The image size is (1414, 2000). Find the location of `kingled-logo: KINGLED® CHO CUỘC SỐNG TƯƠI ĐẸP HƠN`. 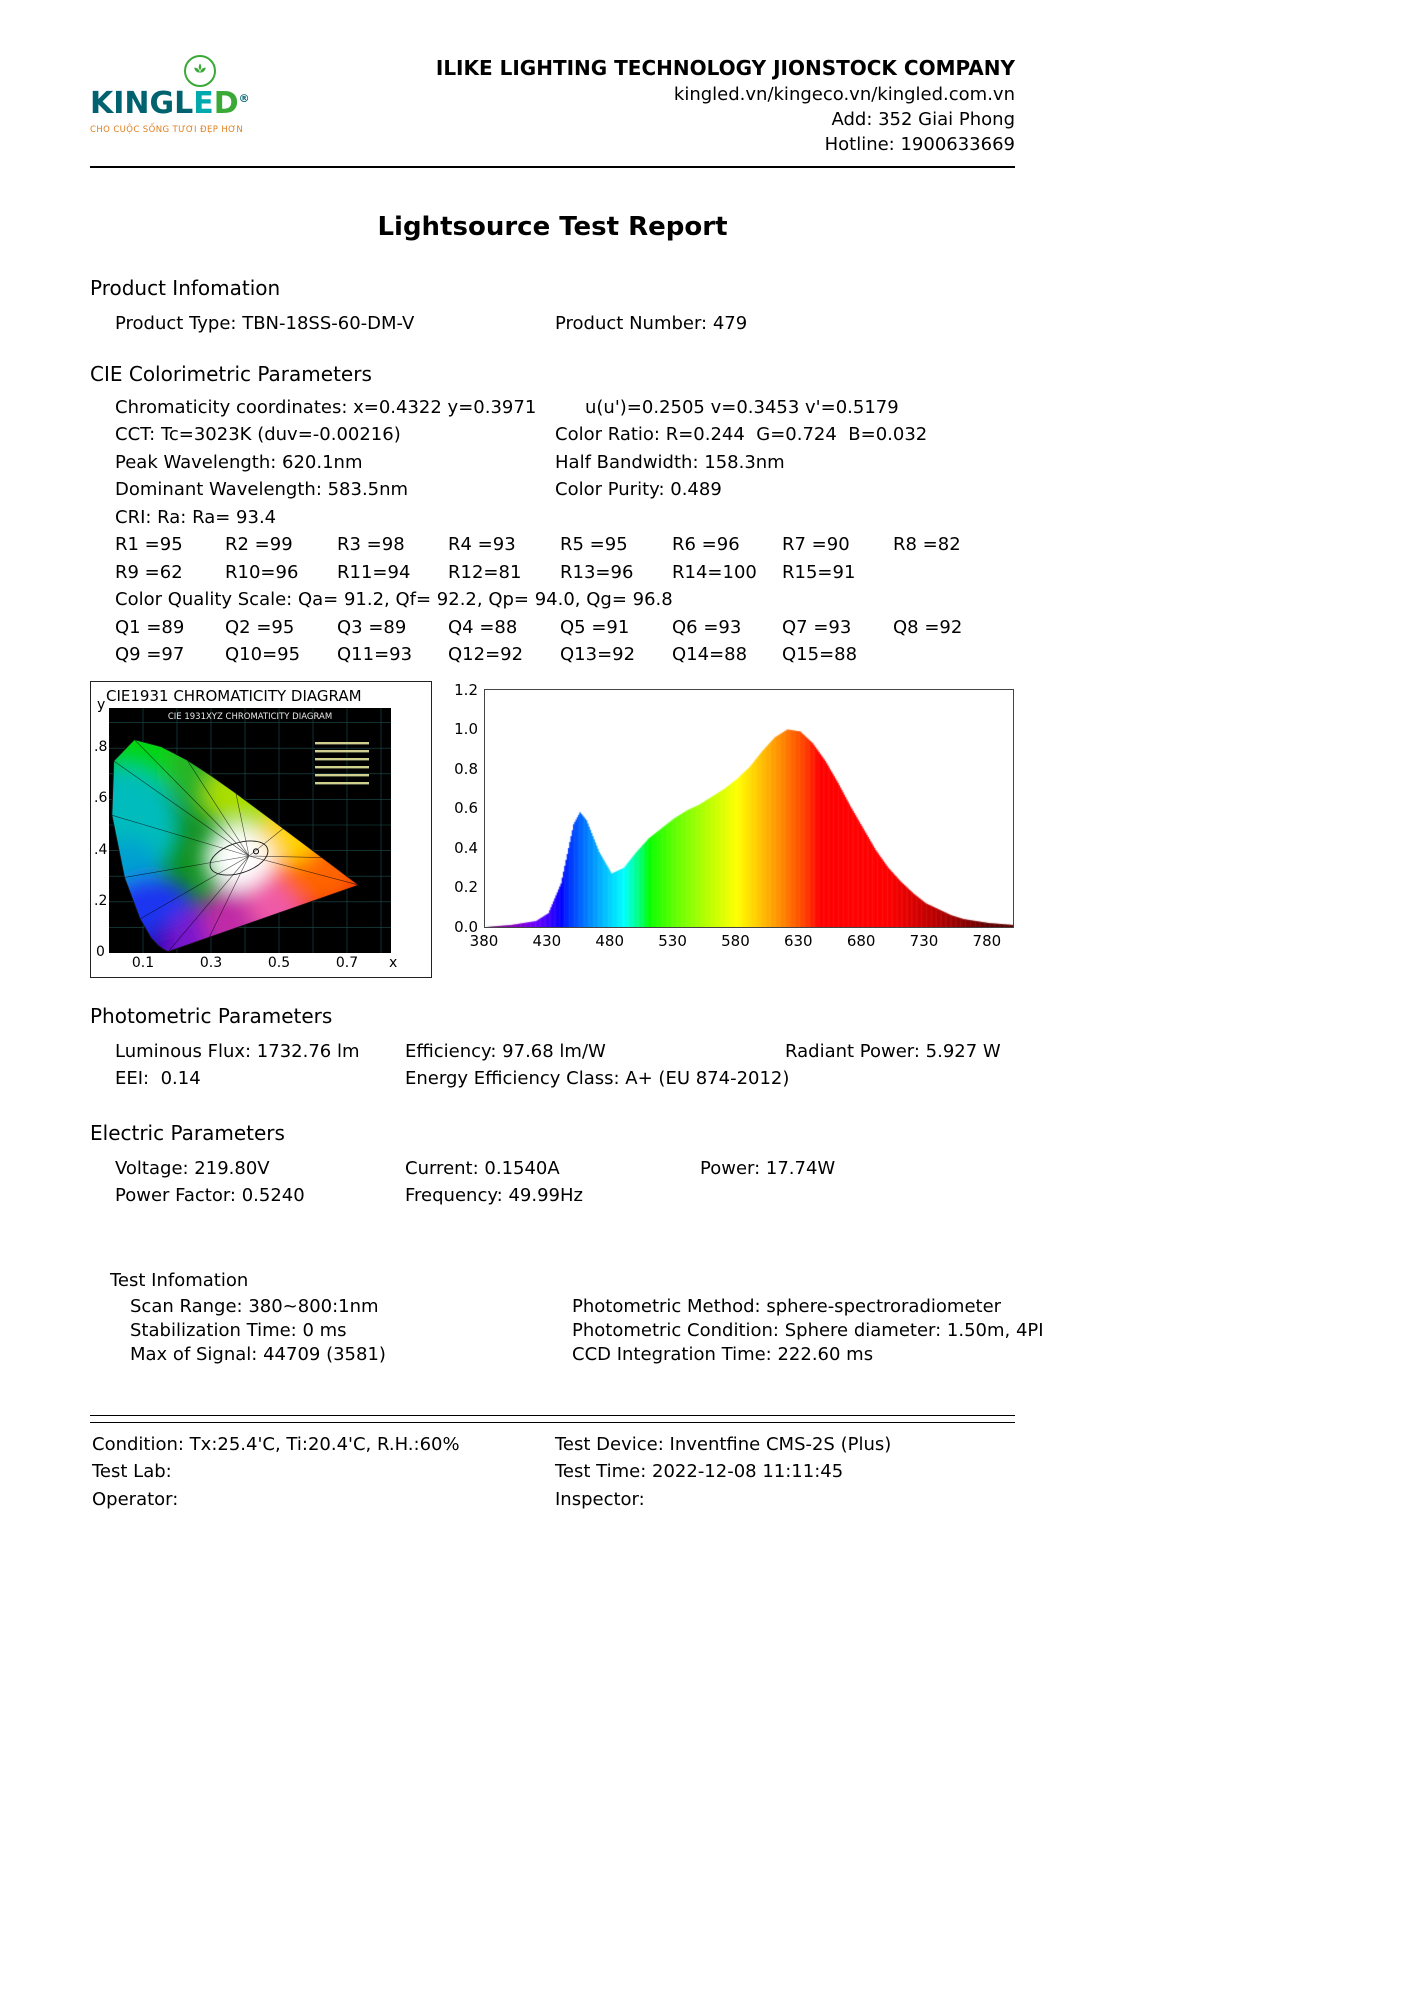

kingled-logo: KINGLED® CHO CUỘC SỐNG TƯƠI ĐẸP HƠN is located at coordinates (192, 95).